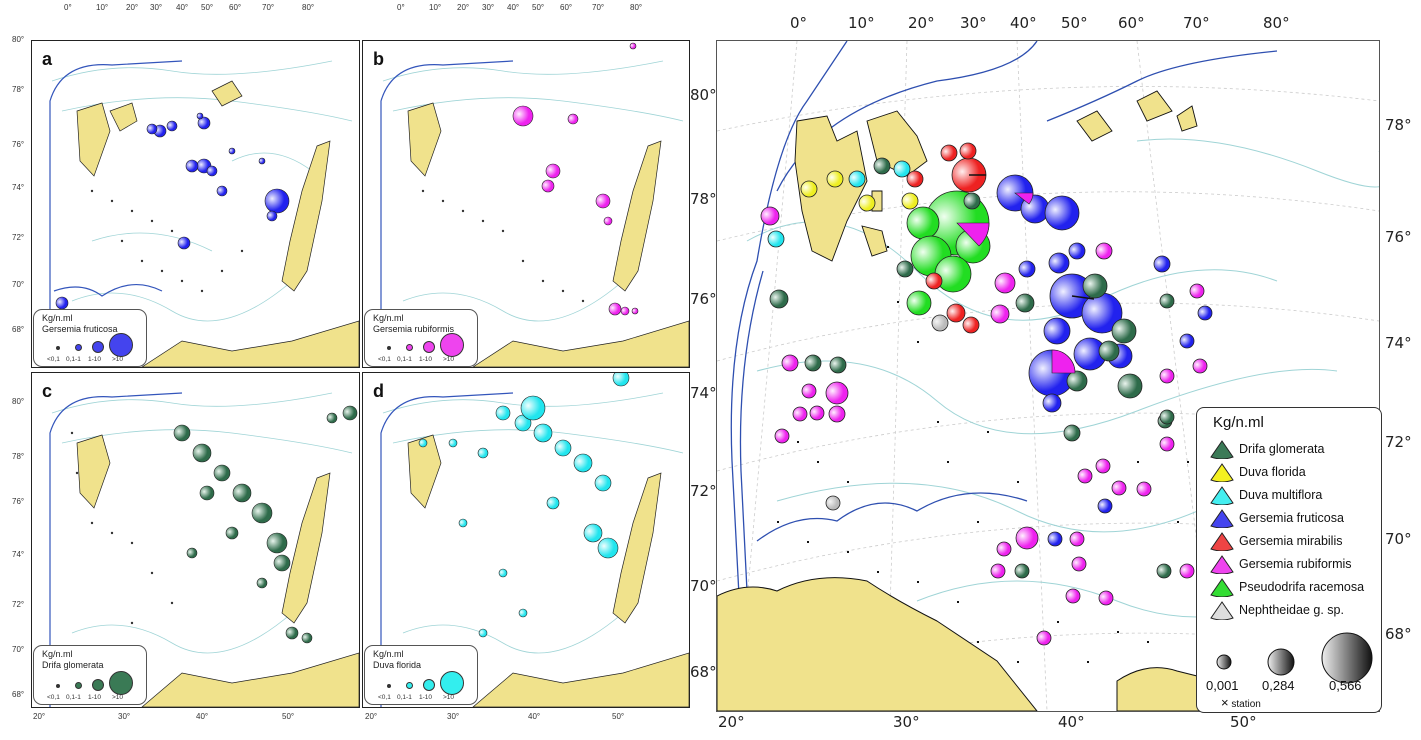 The image size is (1421, 740). What do you see at coordinates (1295, 564) in the screenshot?
I see `legend-label: Gersemia rubiformis` at bounding box center [1295, 564].